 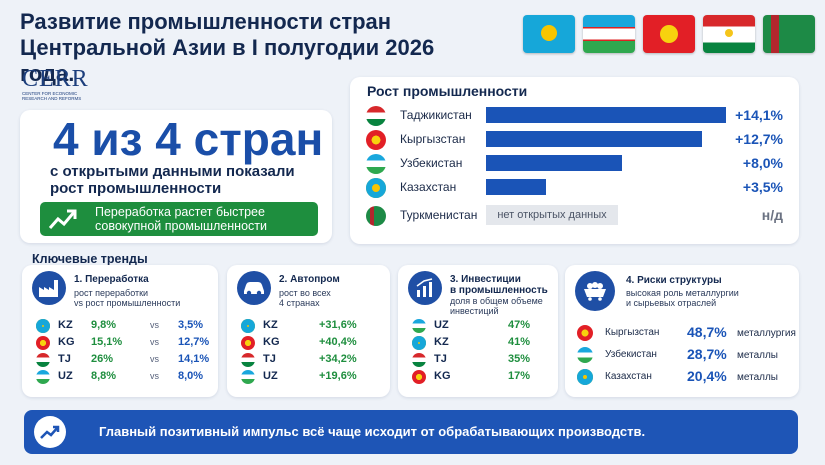 What do you see at coordinates (759, 139) in the screenshot?
I see `growth-value: +12,7%` at bounding box center [759, 139].